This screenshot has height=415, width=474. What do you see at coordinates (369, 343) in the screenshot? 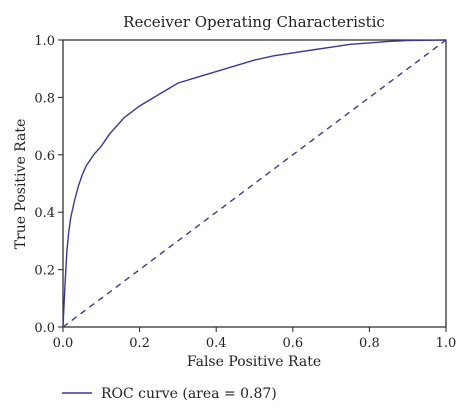
I see `x-tick-label: 0.8` at bounding box center [369, 343].